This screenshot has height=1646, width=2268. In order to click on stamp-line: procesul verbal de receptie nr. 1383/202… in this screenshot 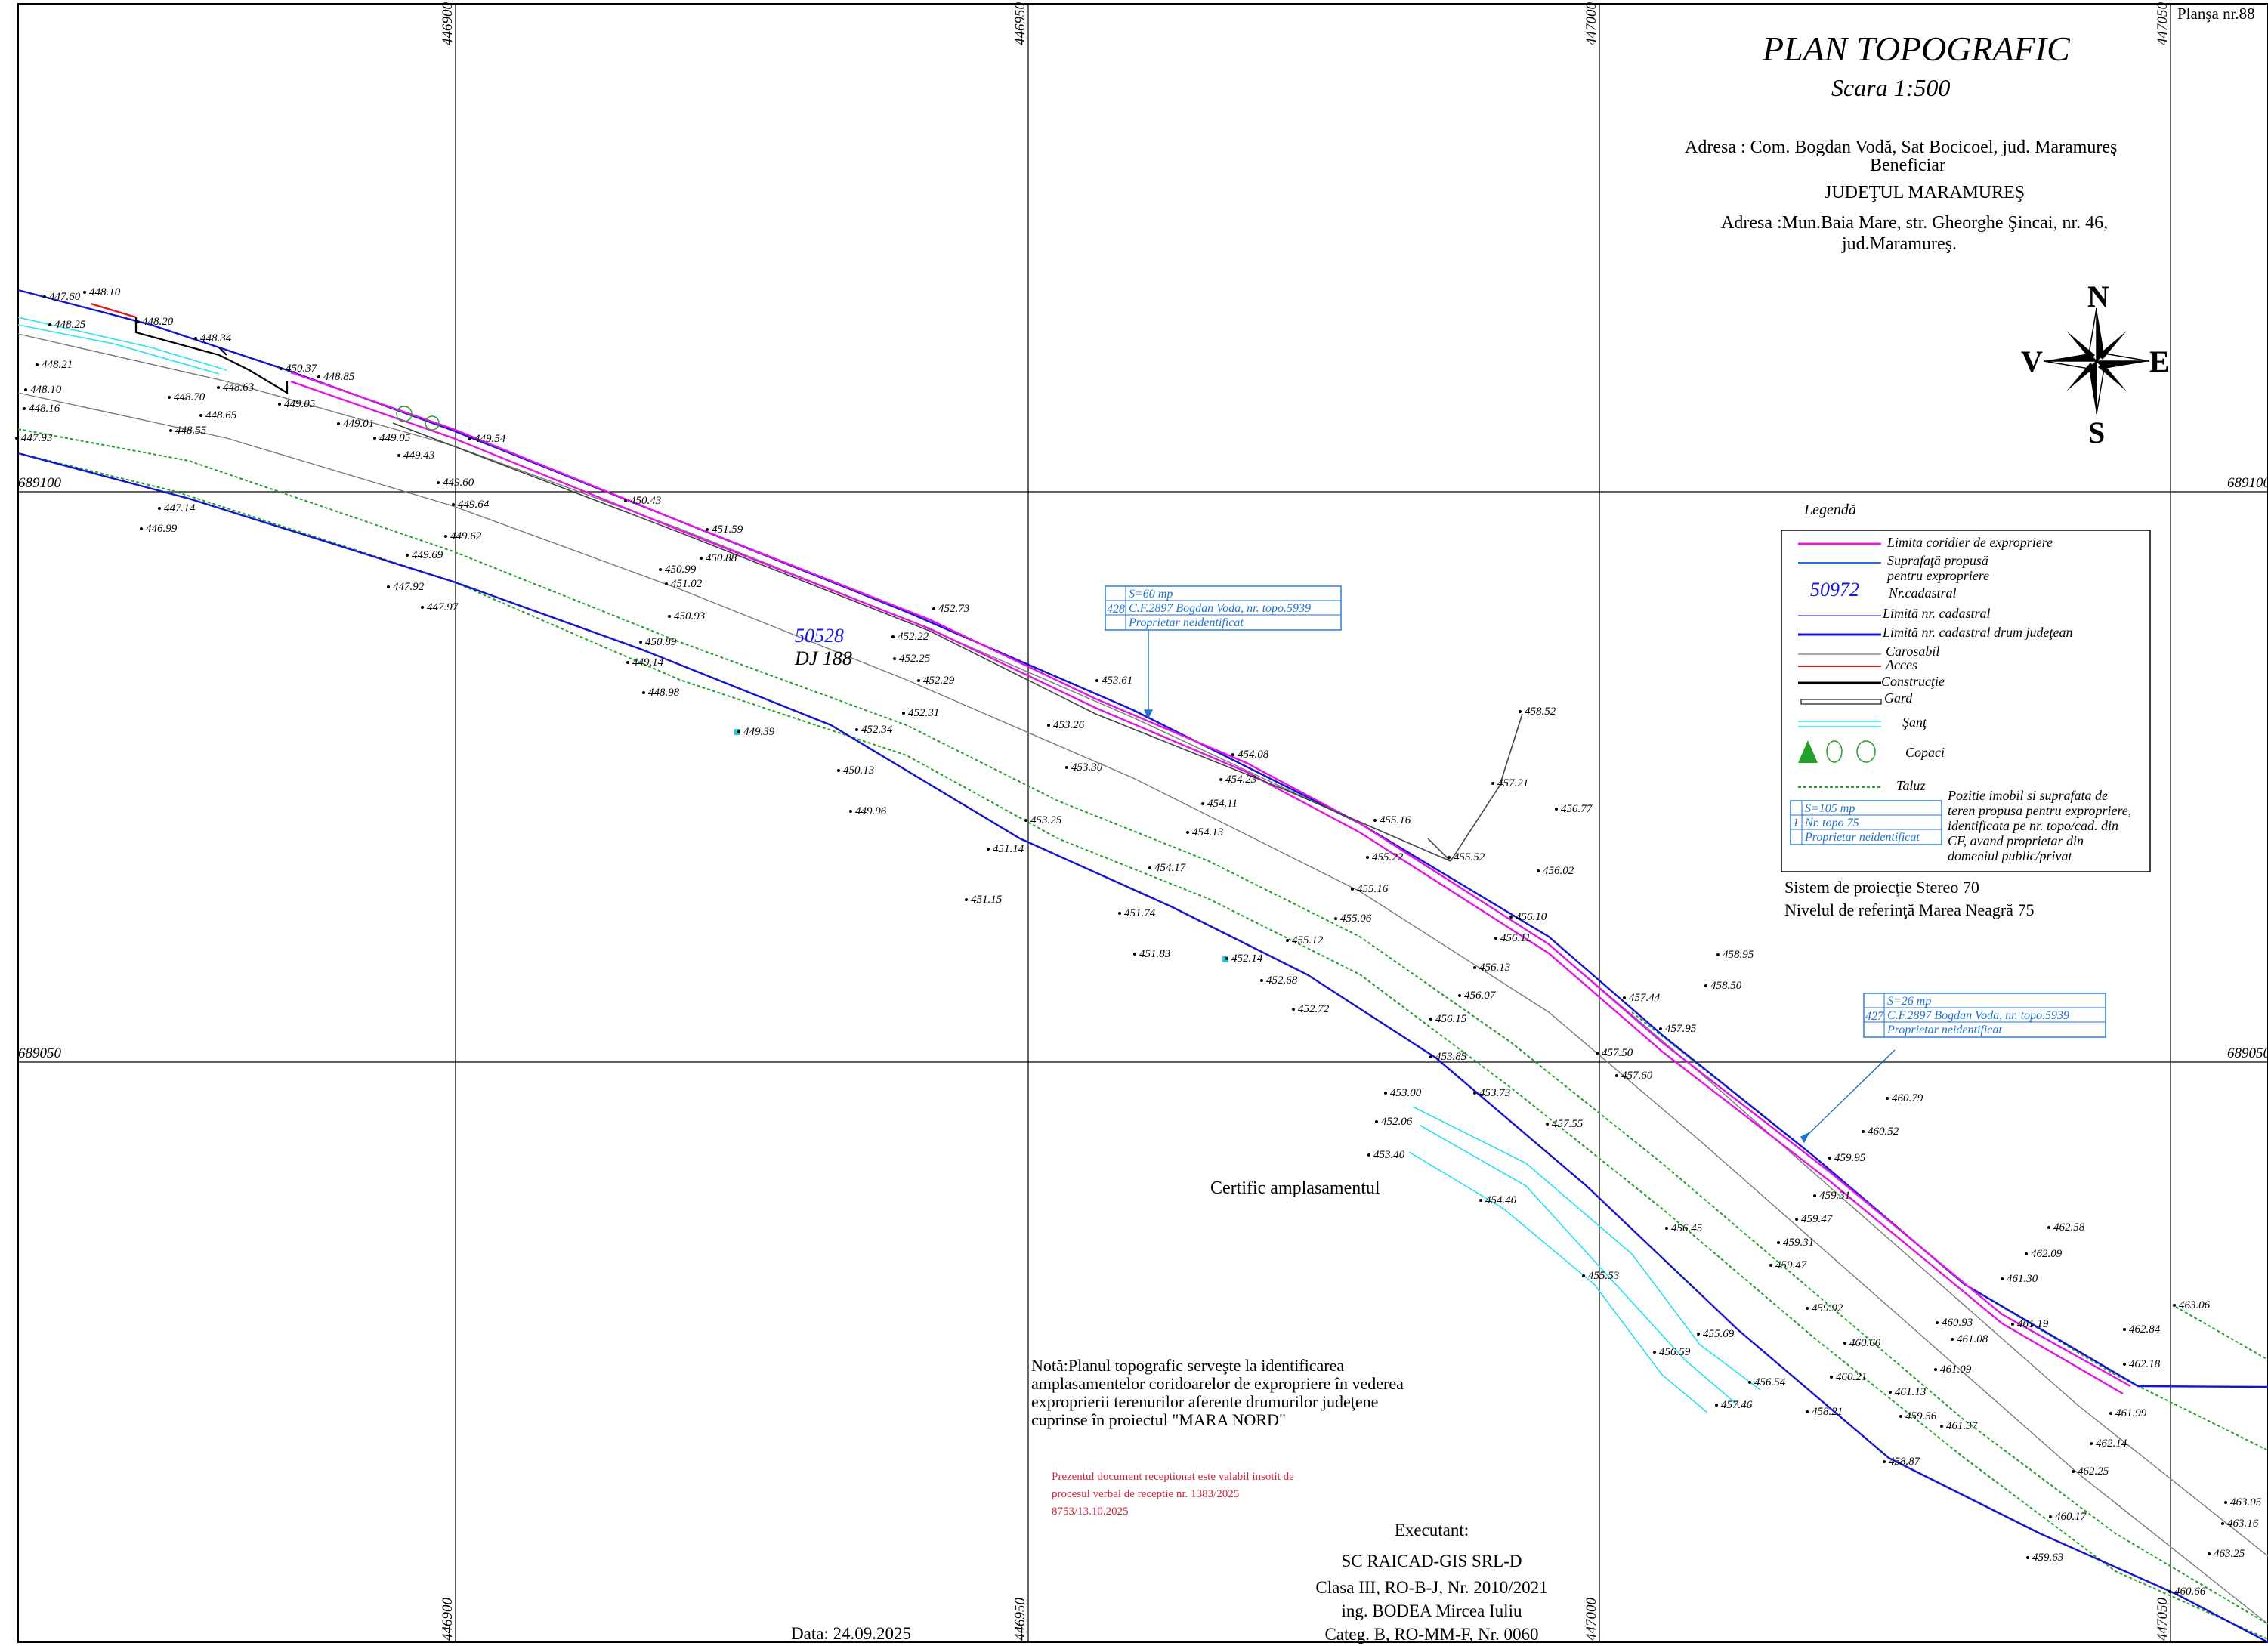, I will do `click(1146, 1494)`.